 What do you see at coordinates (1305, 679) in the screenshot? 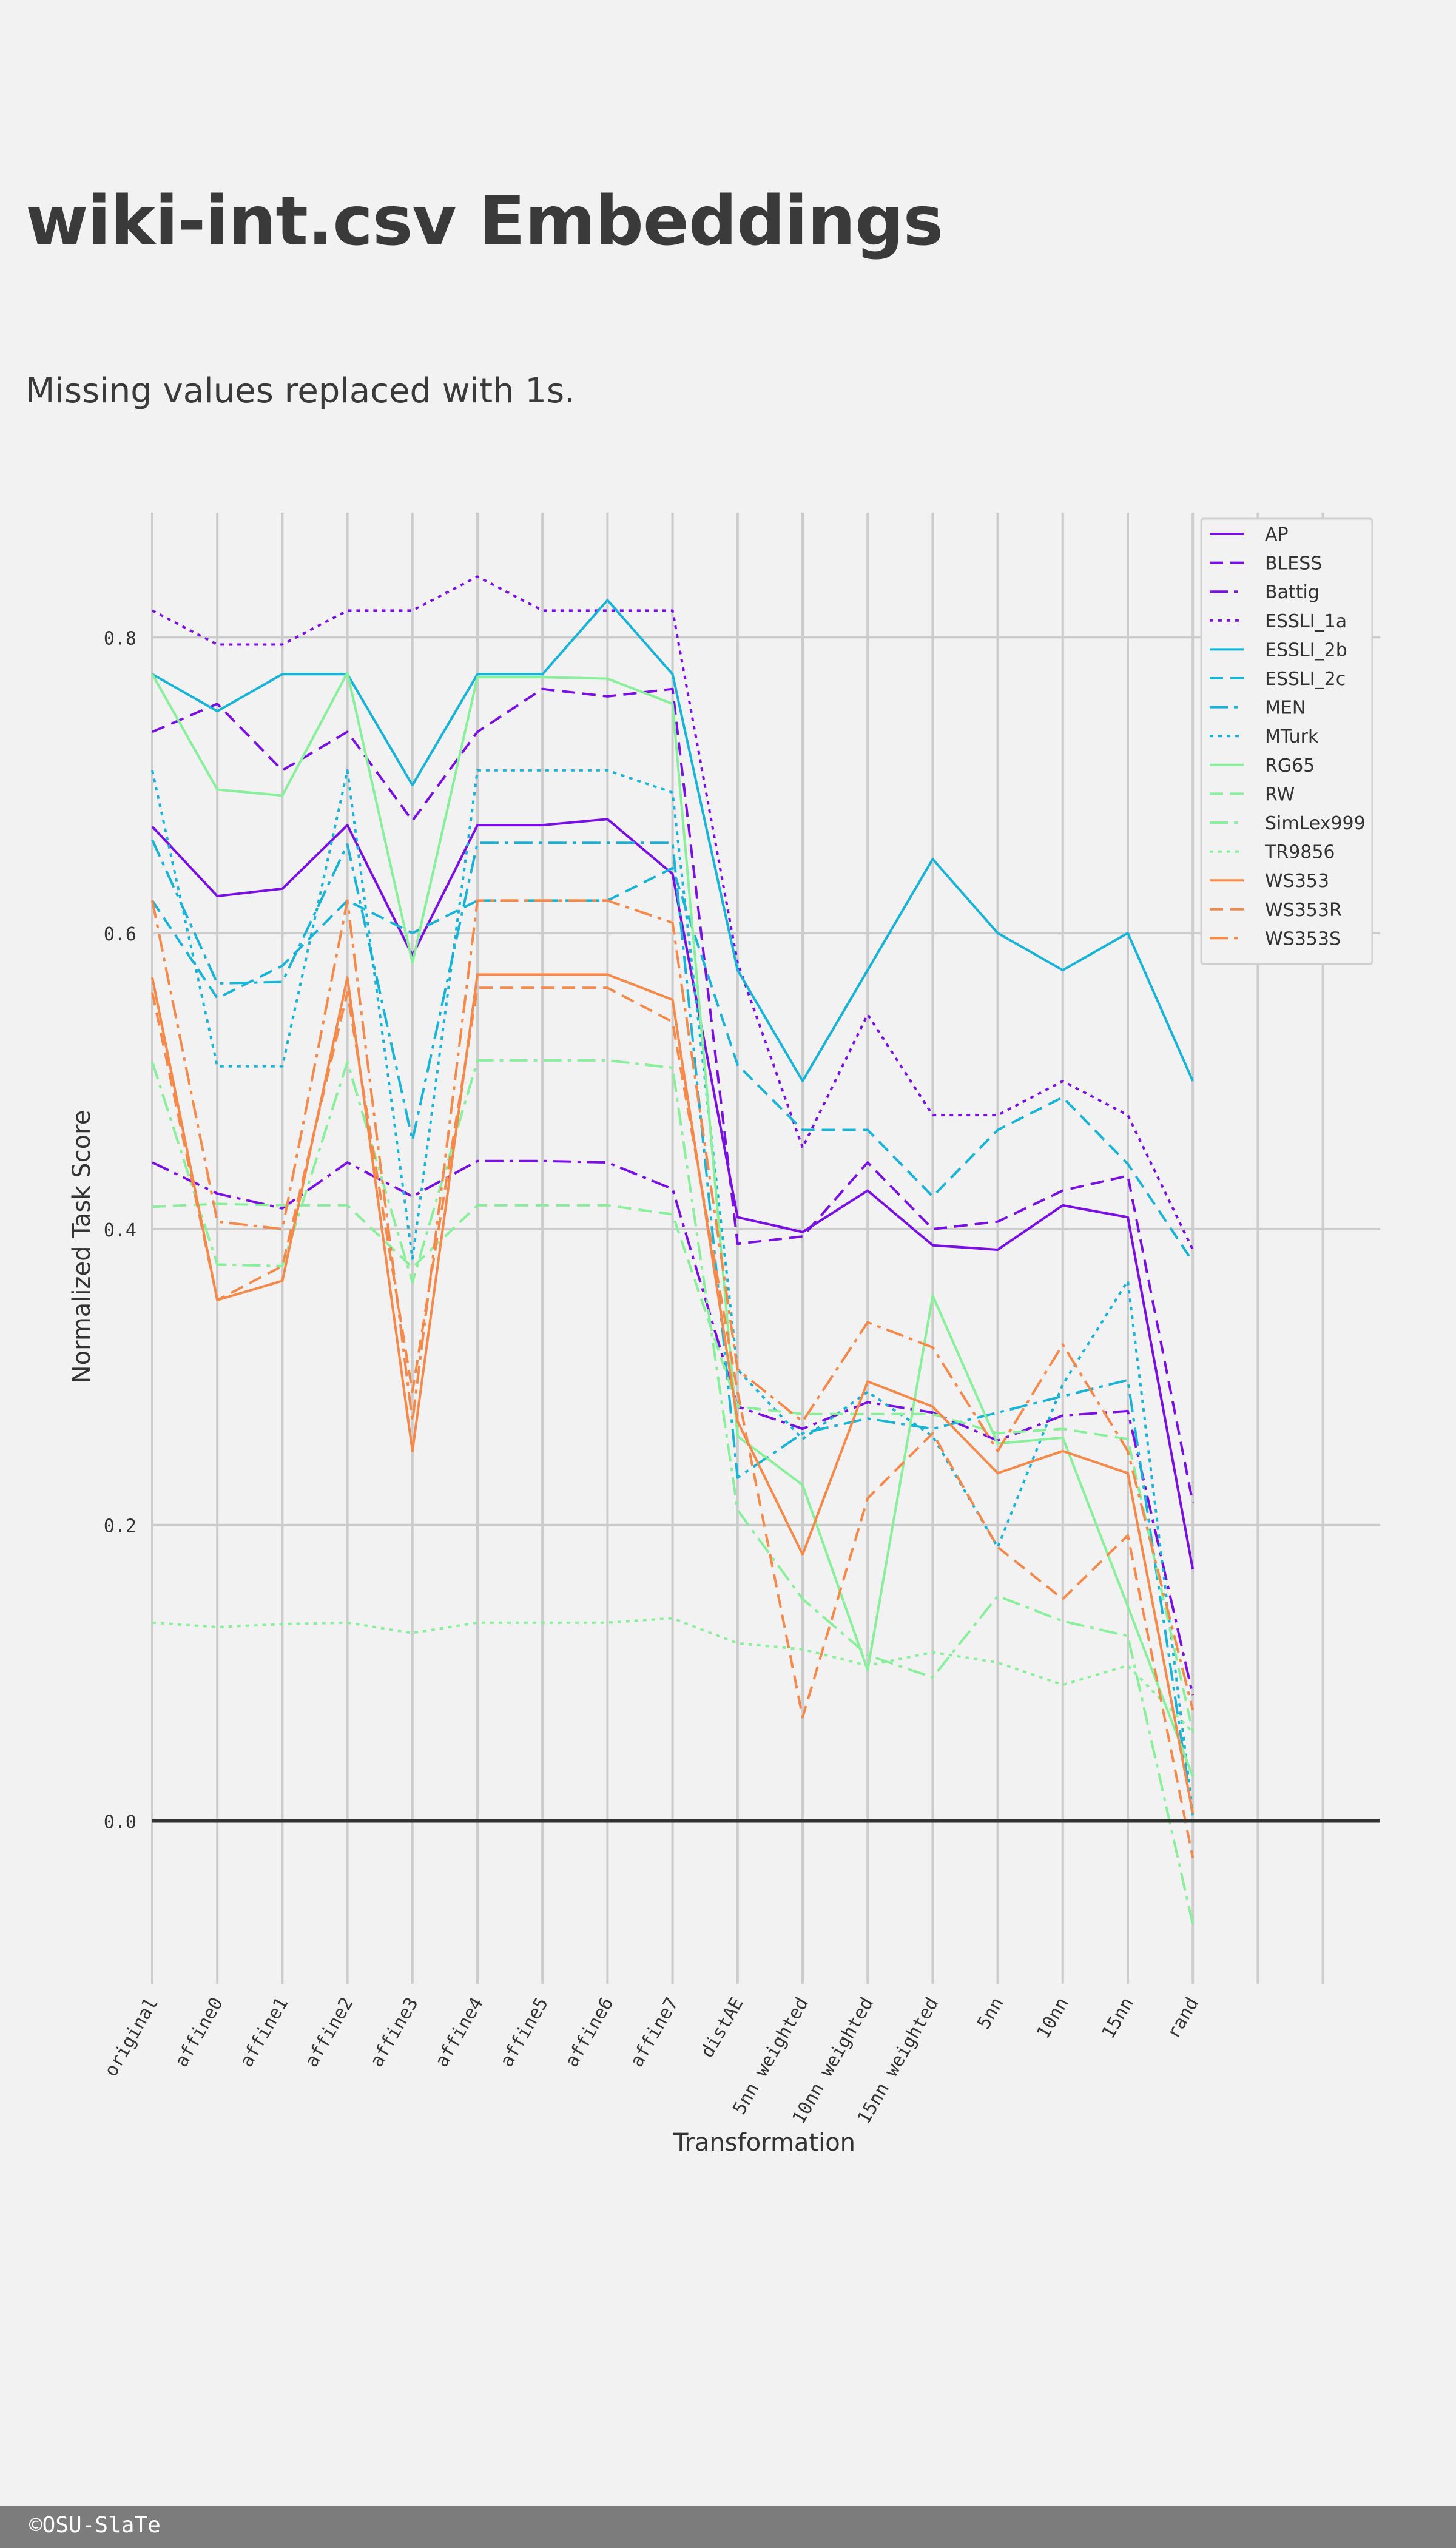
I see `legend-label: ESSLI_2c` at bounding box center [1305, 679].